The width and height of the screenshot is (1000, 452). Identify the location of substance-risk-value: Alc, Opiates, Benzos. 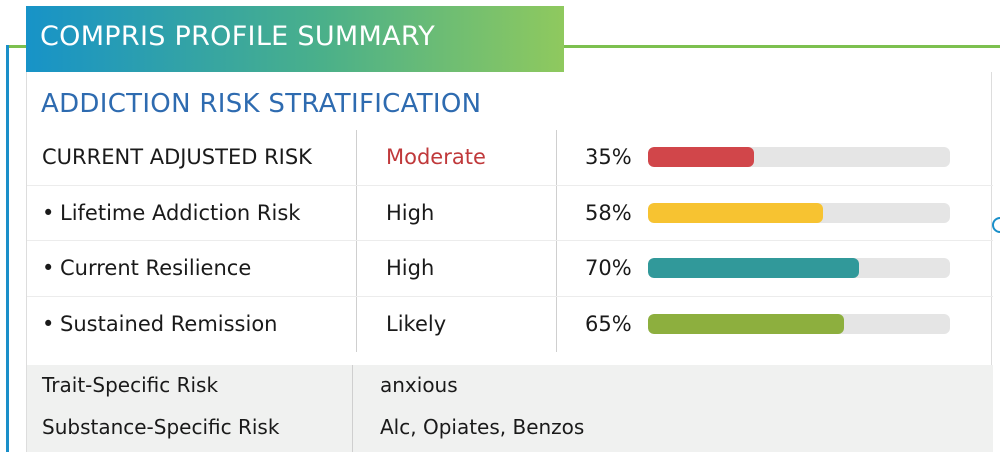
(482, 427).